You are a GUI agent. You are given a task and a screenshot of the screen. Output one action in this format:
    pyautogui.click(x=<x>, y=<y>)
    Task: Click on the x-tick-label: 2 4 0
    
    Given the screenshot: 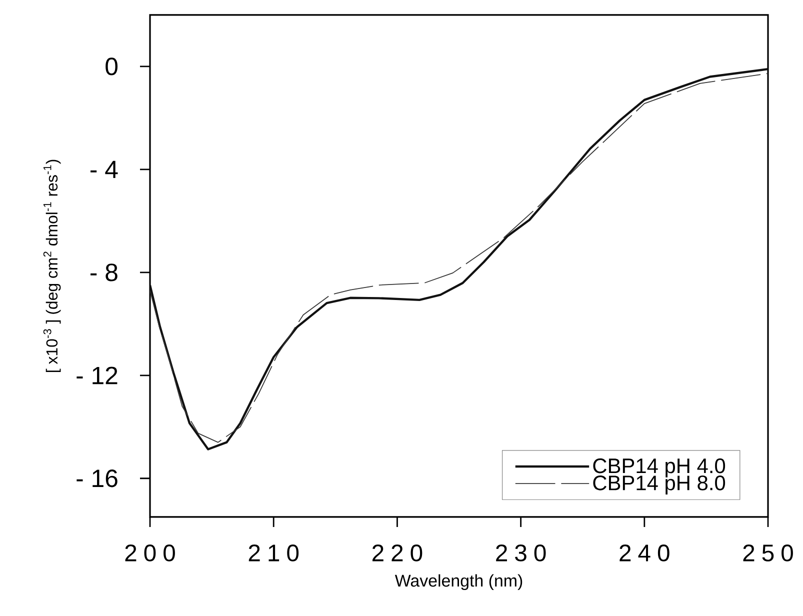 What is the action you would take?
    pyautogui.click(x=645, y=553)
    